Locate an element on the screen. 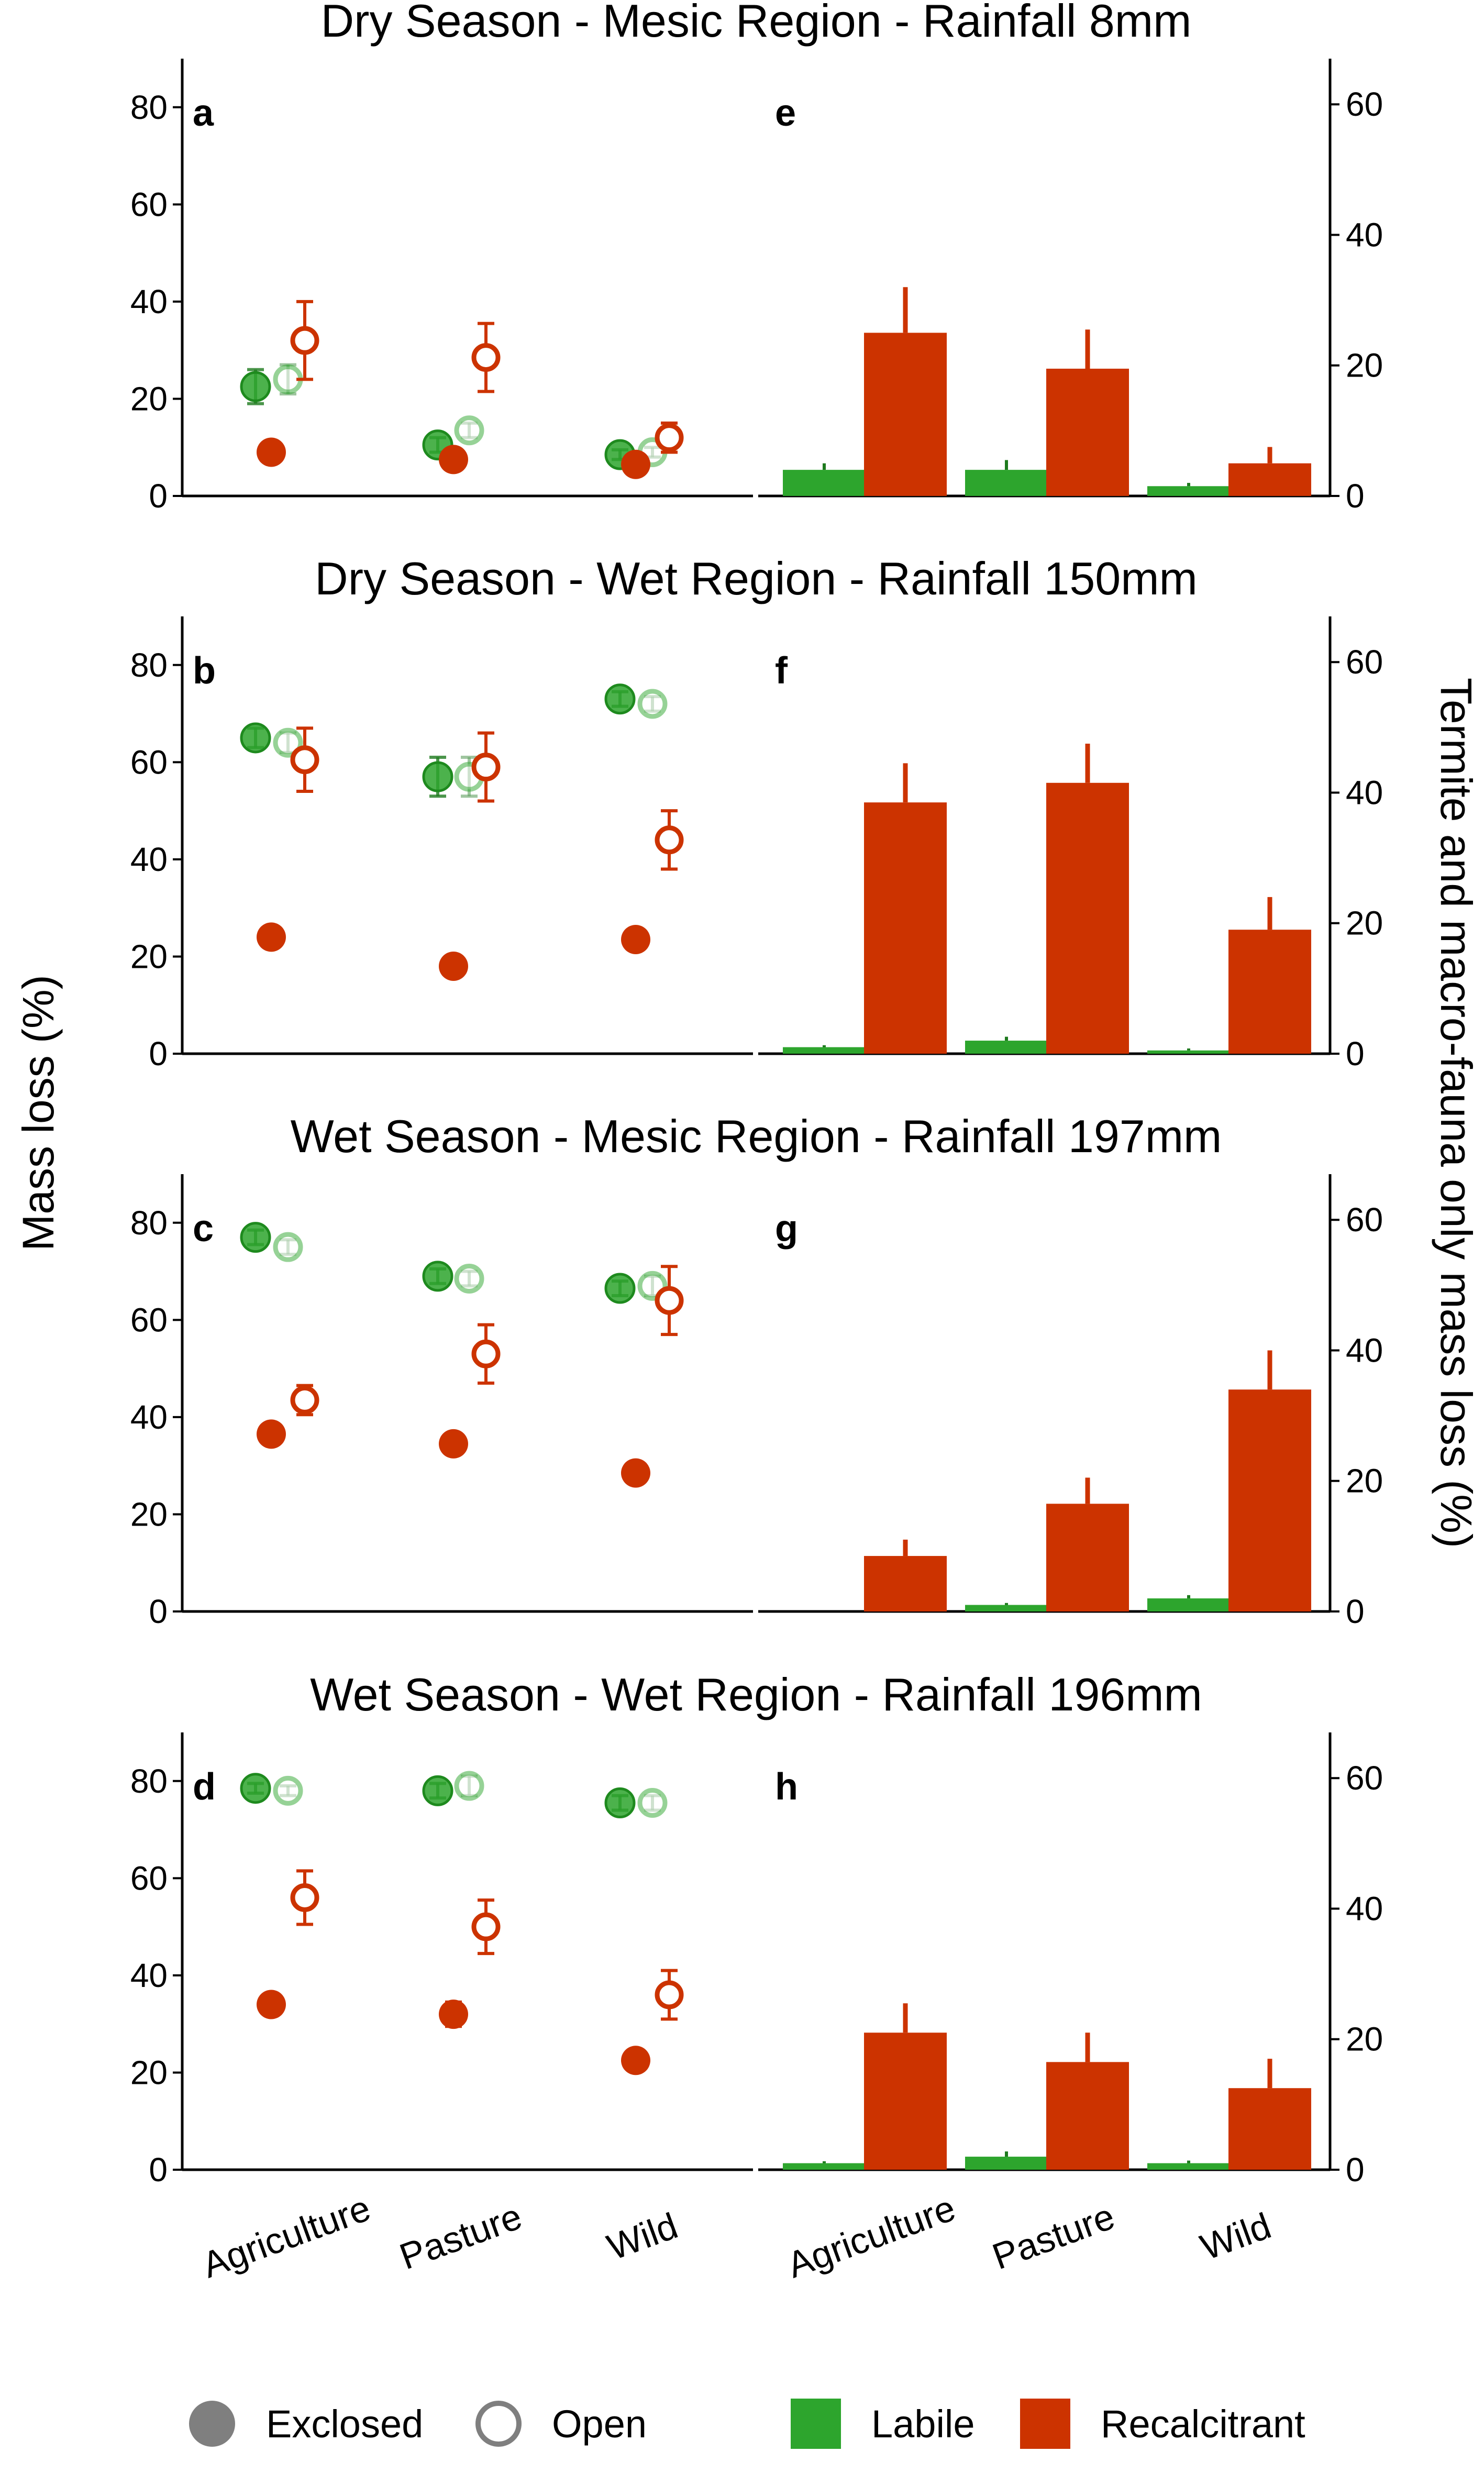 The width and height of the screenshot is (1484, 2474). legend-recalcitrant-label: Recalcitrant is located at coordinates (1203, 2424).